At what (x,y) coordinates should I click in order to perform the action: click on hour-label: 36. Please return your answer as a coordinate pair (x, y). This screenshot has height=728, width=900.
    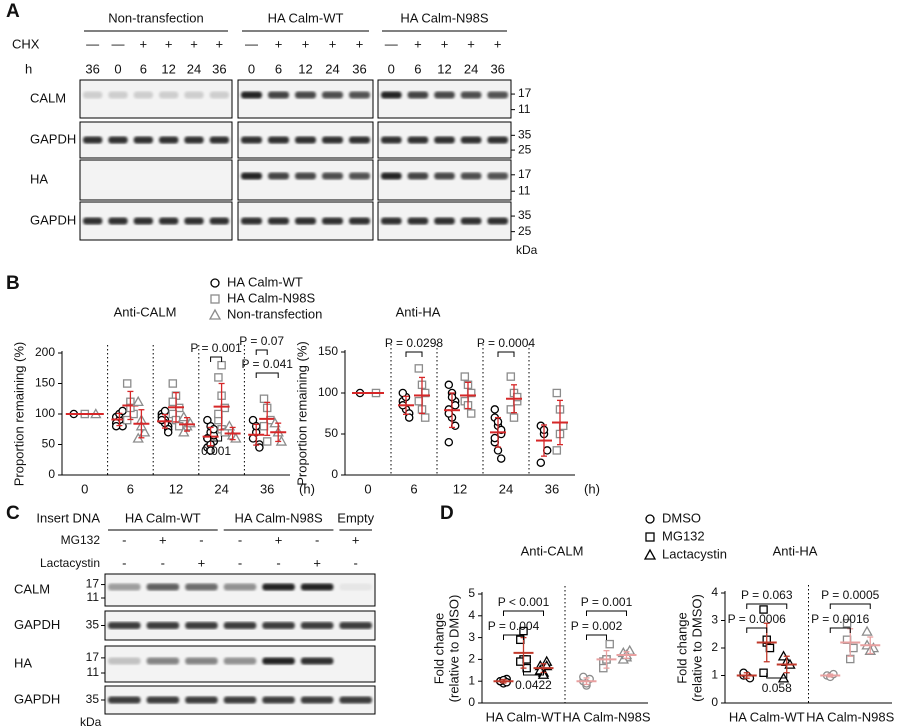
    Looking at the image, I should click on (92, 68).